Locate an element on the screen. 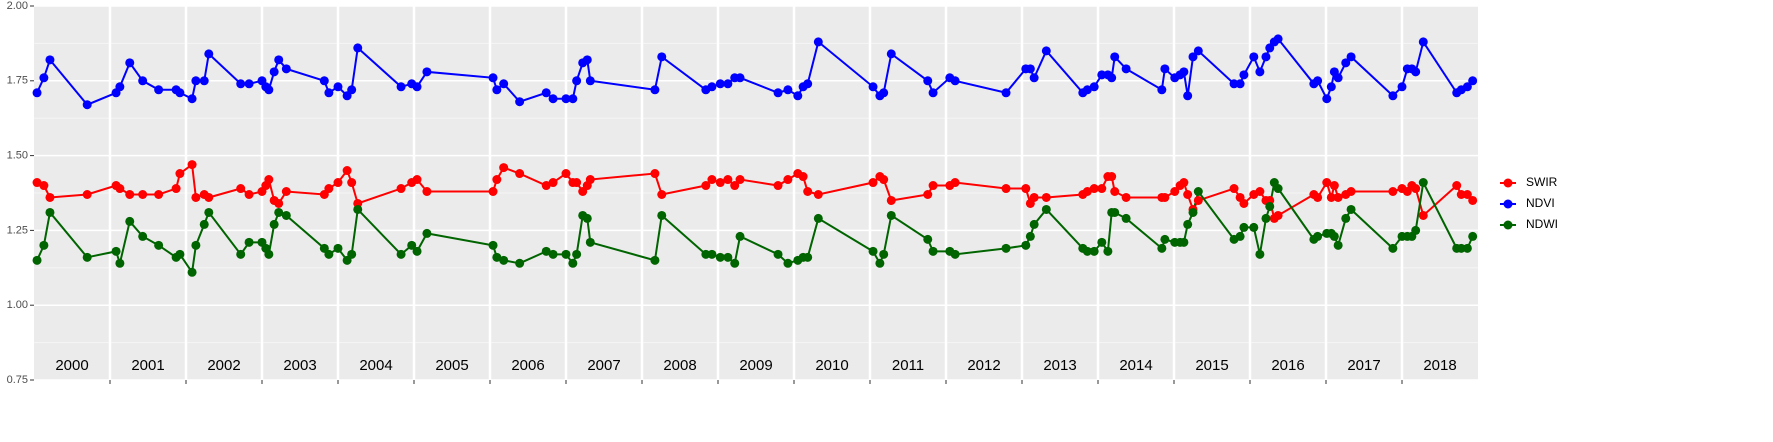 The height and width of the screenshot is (442, 1773). y-tick-label: 1.25 is located at coordinates (17, 230).